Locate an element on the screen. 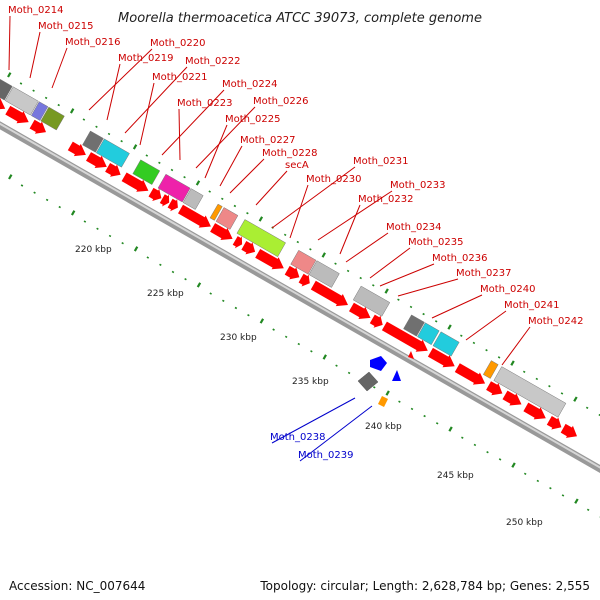 Image resolution: width=600 pixels, height=600 pixels. gene-label: Moth_0215 is located at coordinates (65, 26).